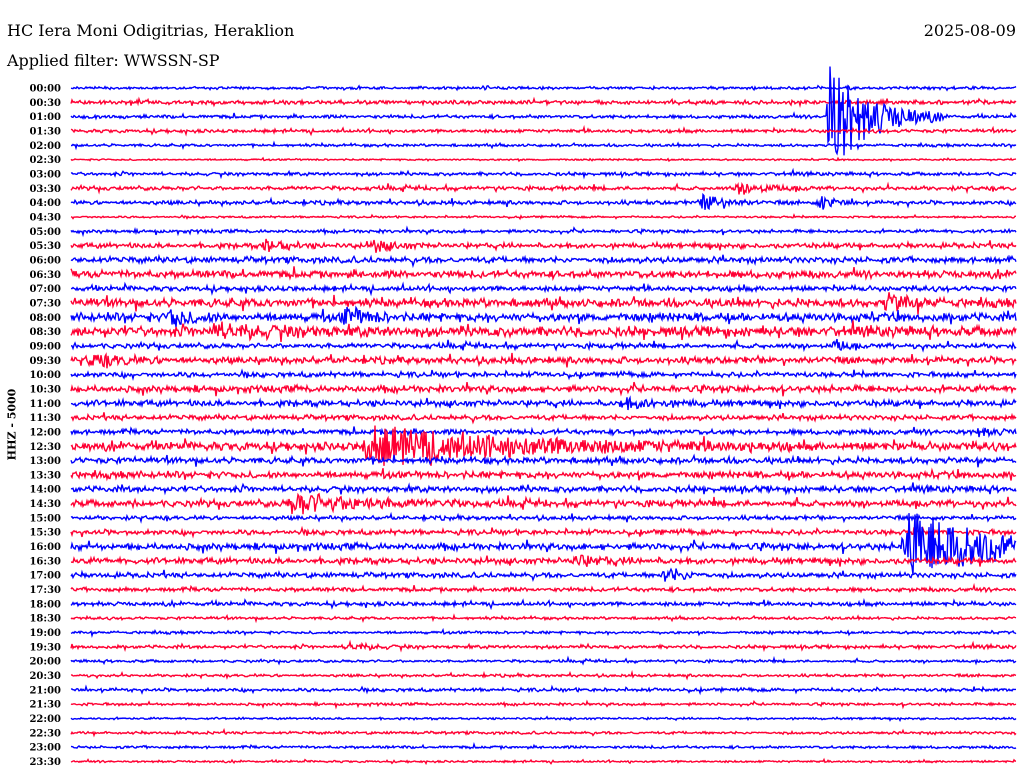 The width and height of the screenshot is (1024, 780). I want to click on row-time-label: 17:30, so click(45, 590).